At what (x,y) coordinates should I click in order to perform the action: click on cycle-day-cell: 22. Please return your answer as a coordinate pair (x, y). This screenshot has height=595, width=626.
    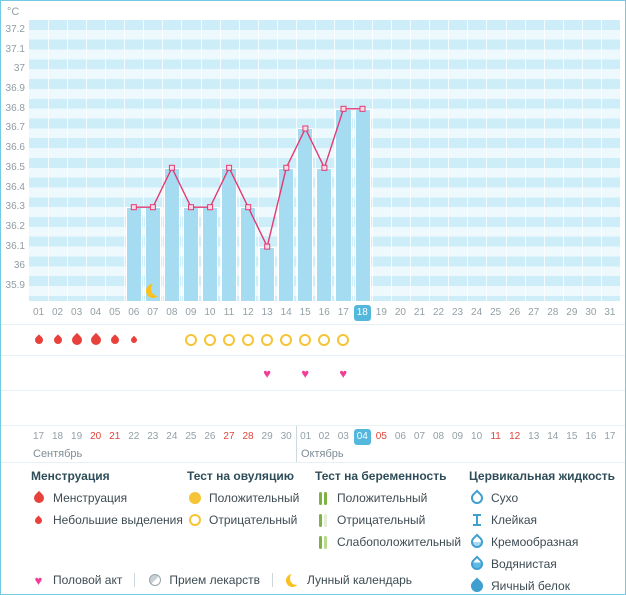
    Looking at the image, I should click on (438, 313).